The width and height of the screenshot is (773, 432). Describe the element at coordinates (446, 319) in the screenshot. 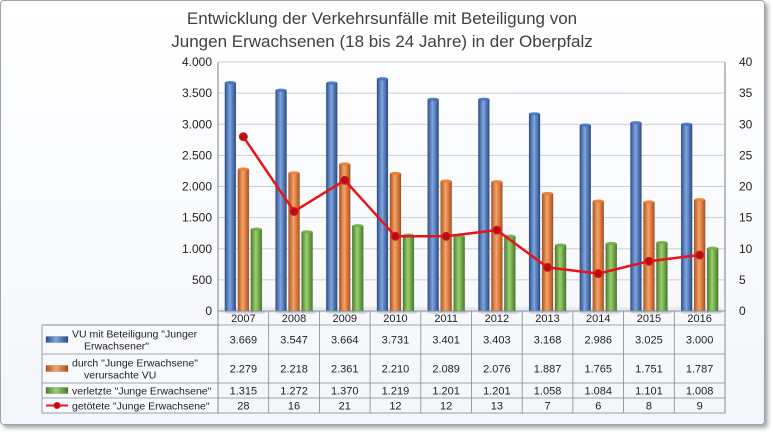

I see `x-category-label: 2011` at that location.